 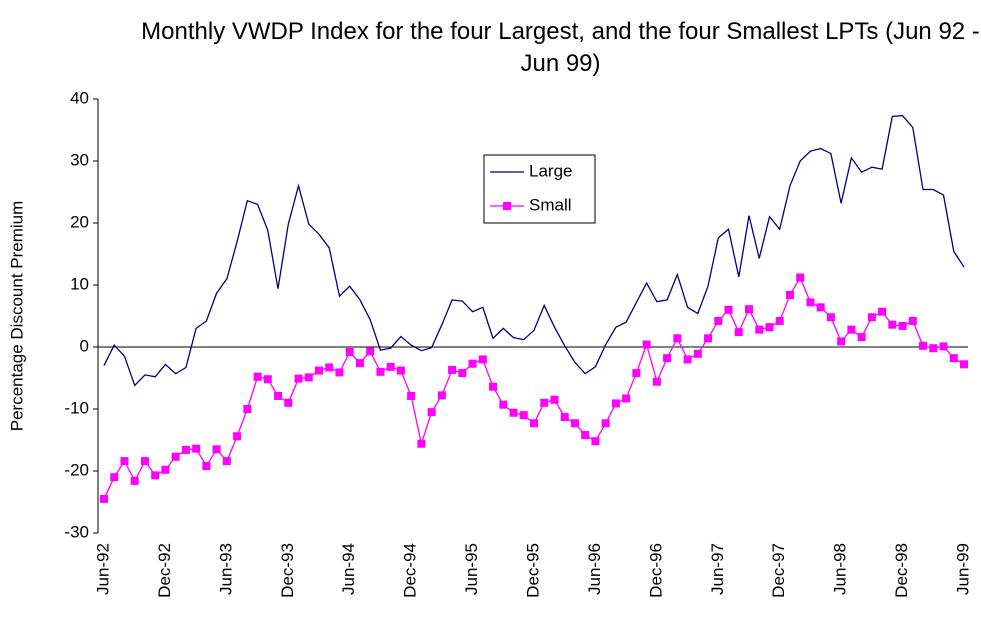 What do you see at coordinates (348, 569) in the screenshot?
I see `x-tick-label: Jun-94` at bounding box center [348, 569].